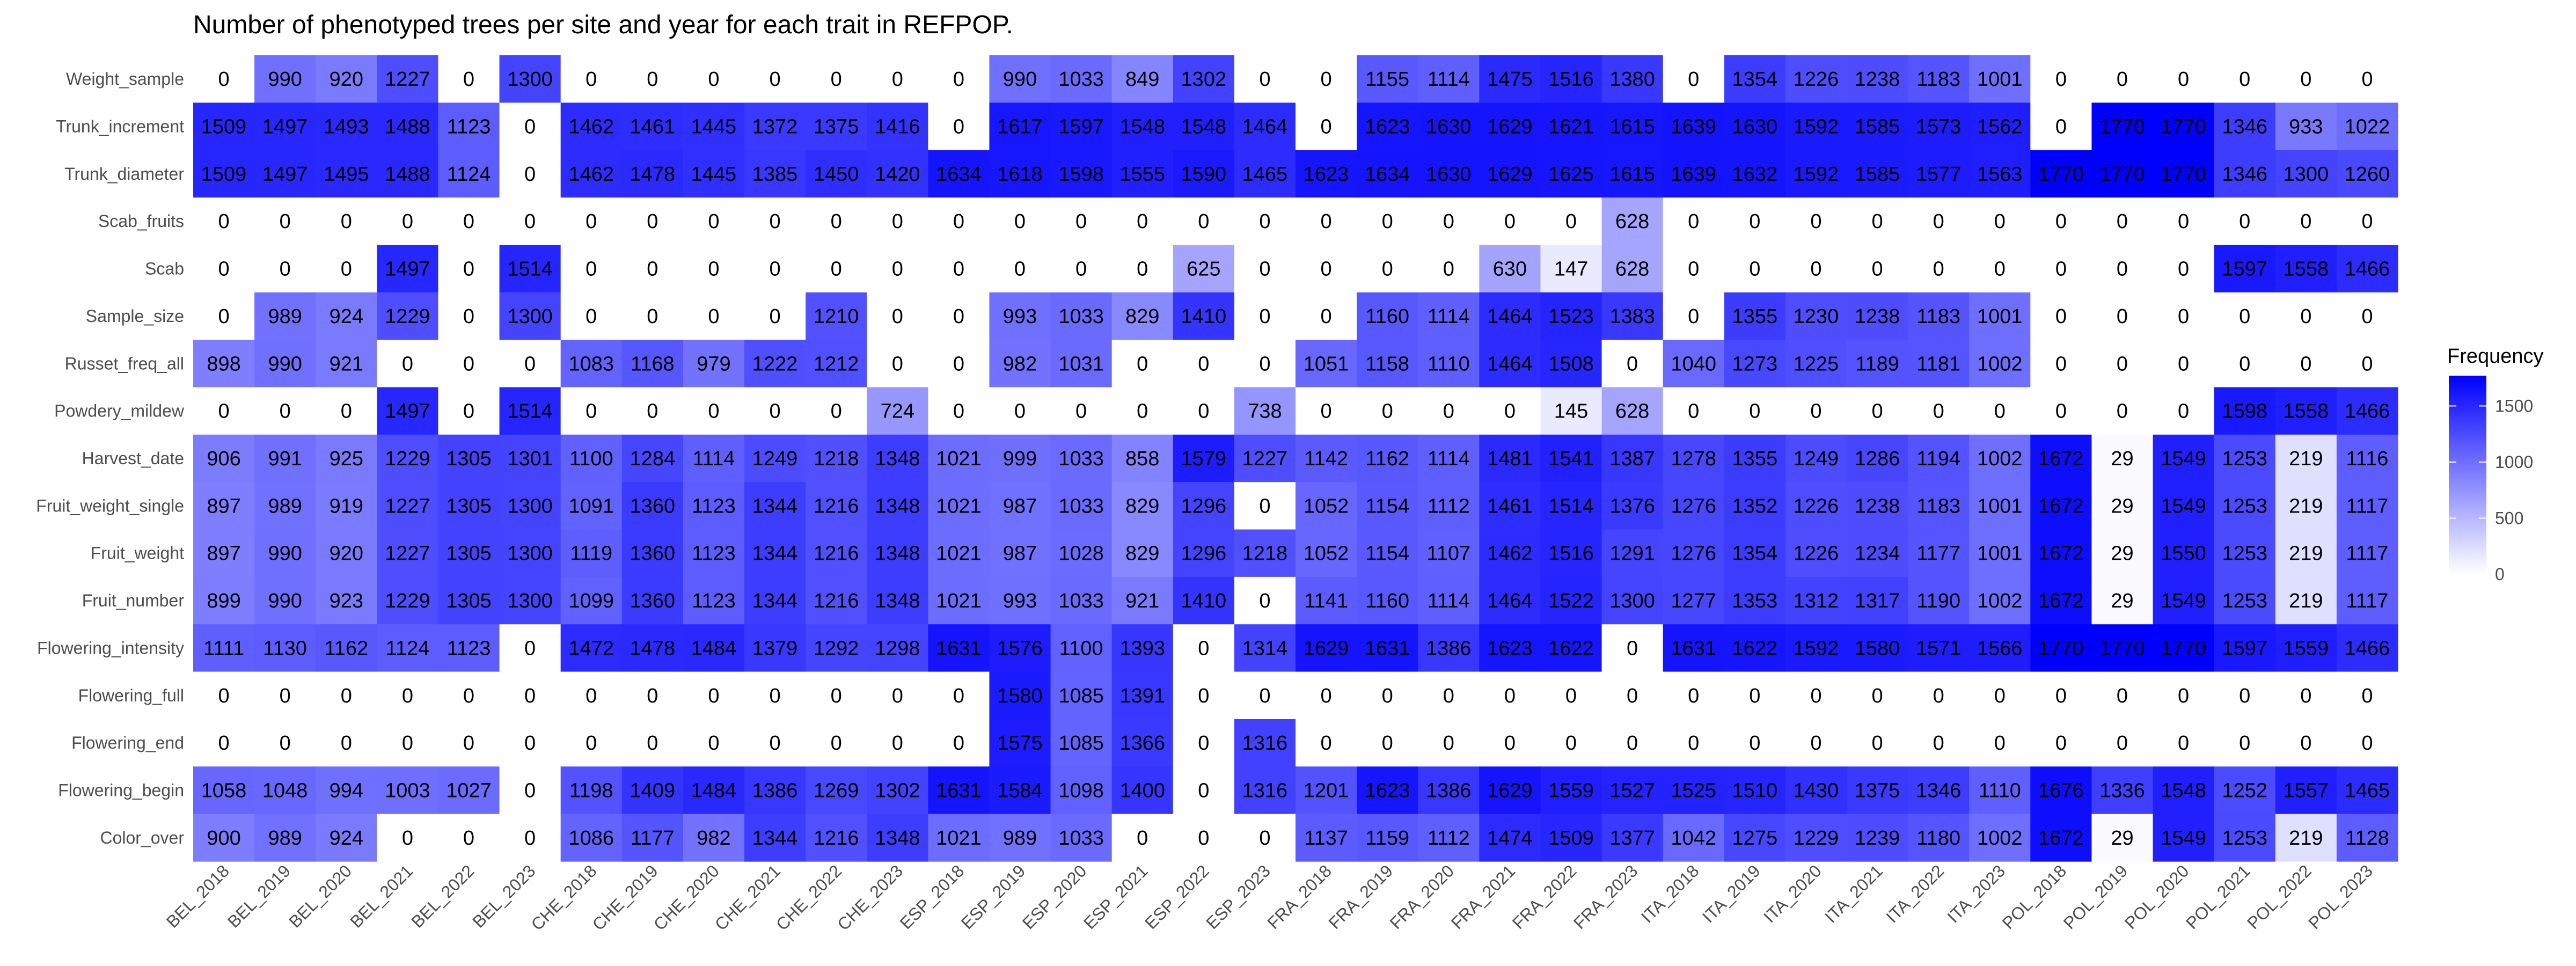 The width and height of the screenshot is (2576, 966). I want to click on cell-value-label: 1464, so click(1265, 127).